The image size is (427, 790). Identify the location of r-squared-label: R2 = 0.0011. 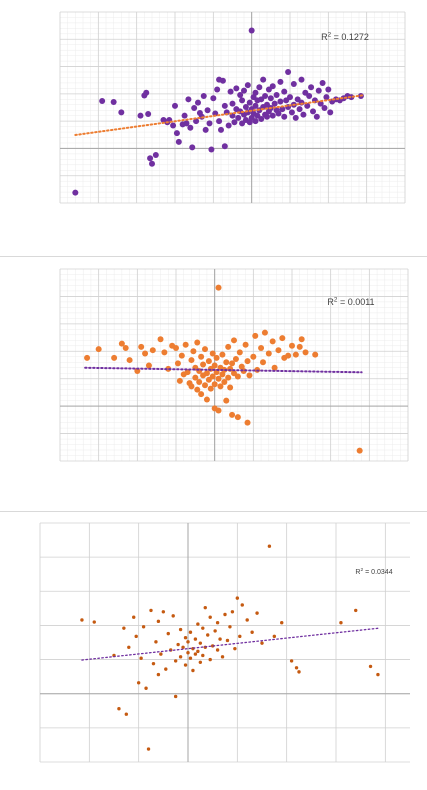
(350, 301).